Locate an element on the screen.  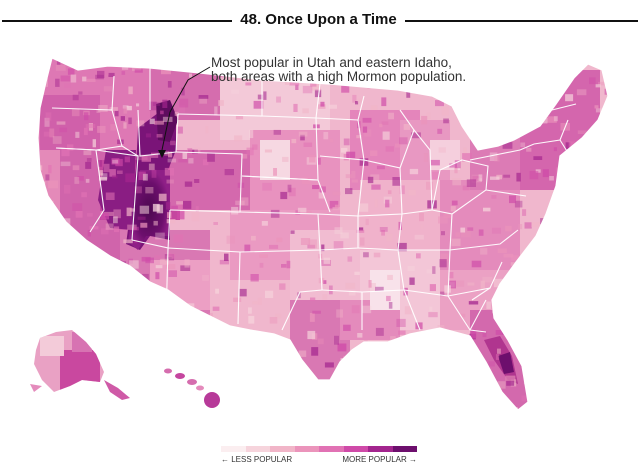
title-rule-right is located at coordinates (521, 21).